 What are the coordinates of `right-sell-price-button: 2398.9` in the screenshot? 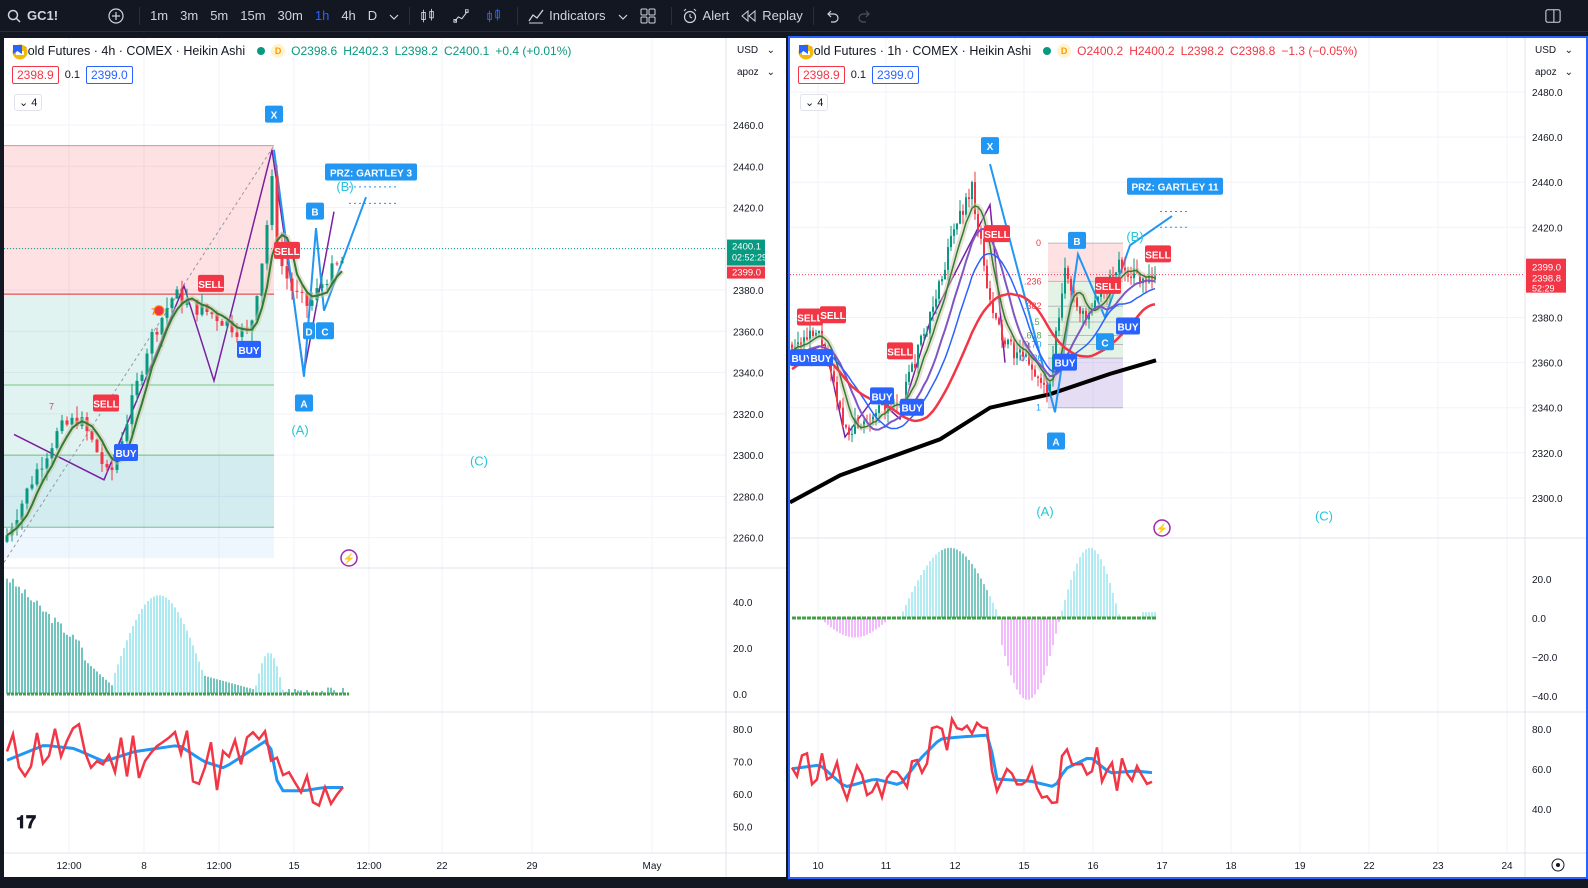 It's located at (821, 75).